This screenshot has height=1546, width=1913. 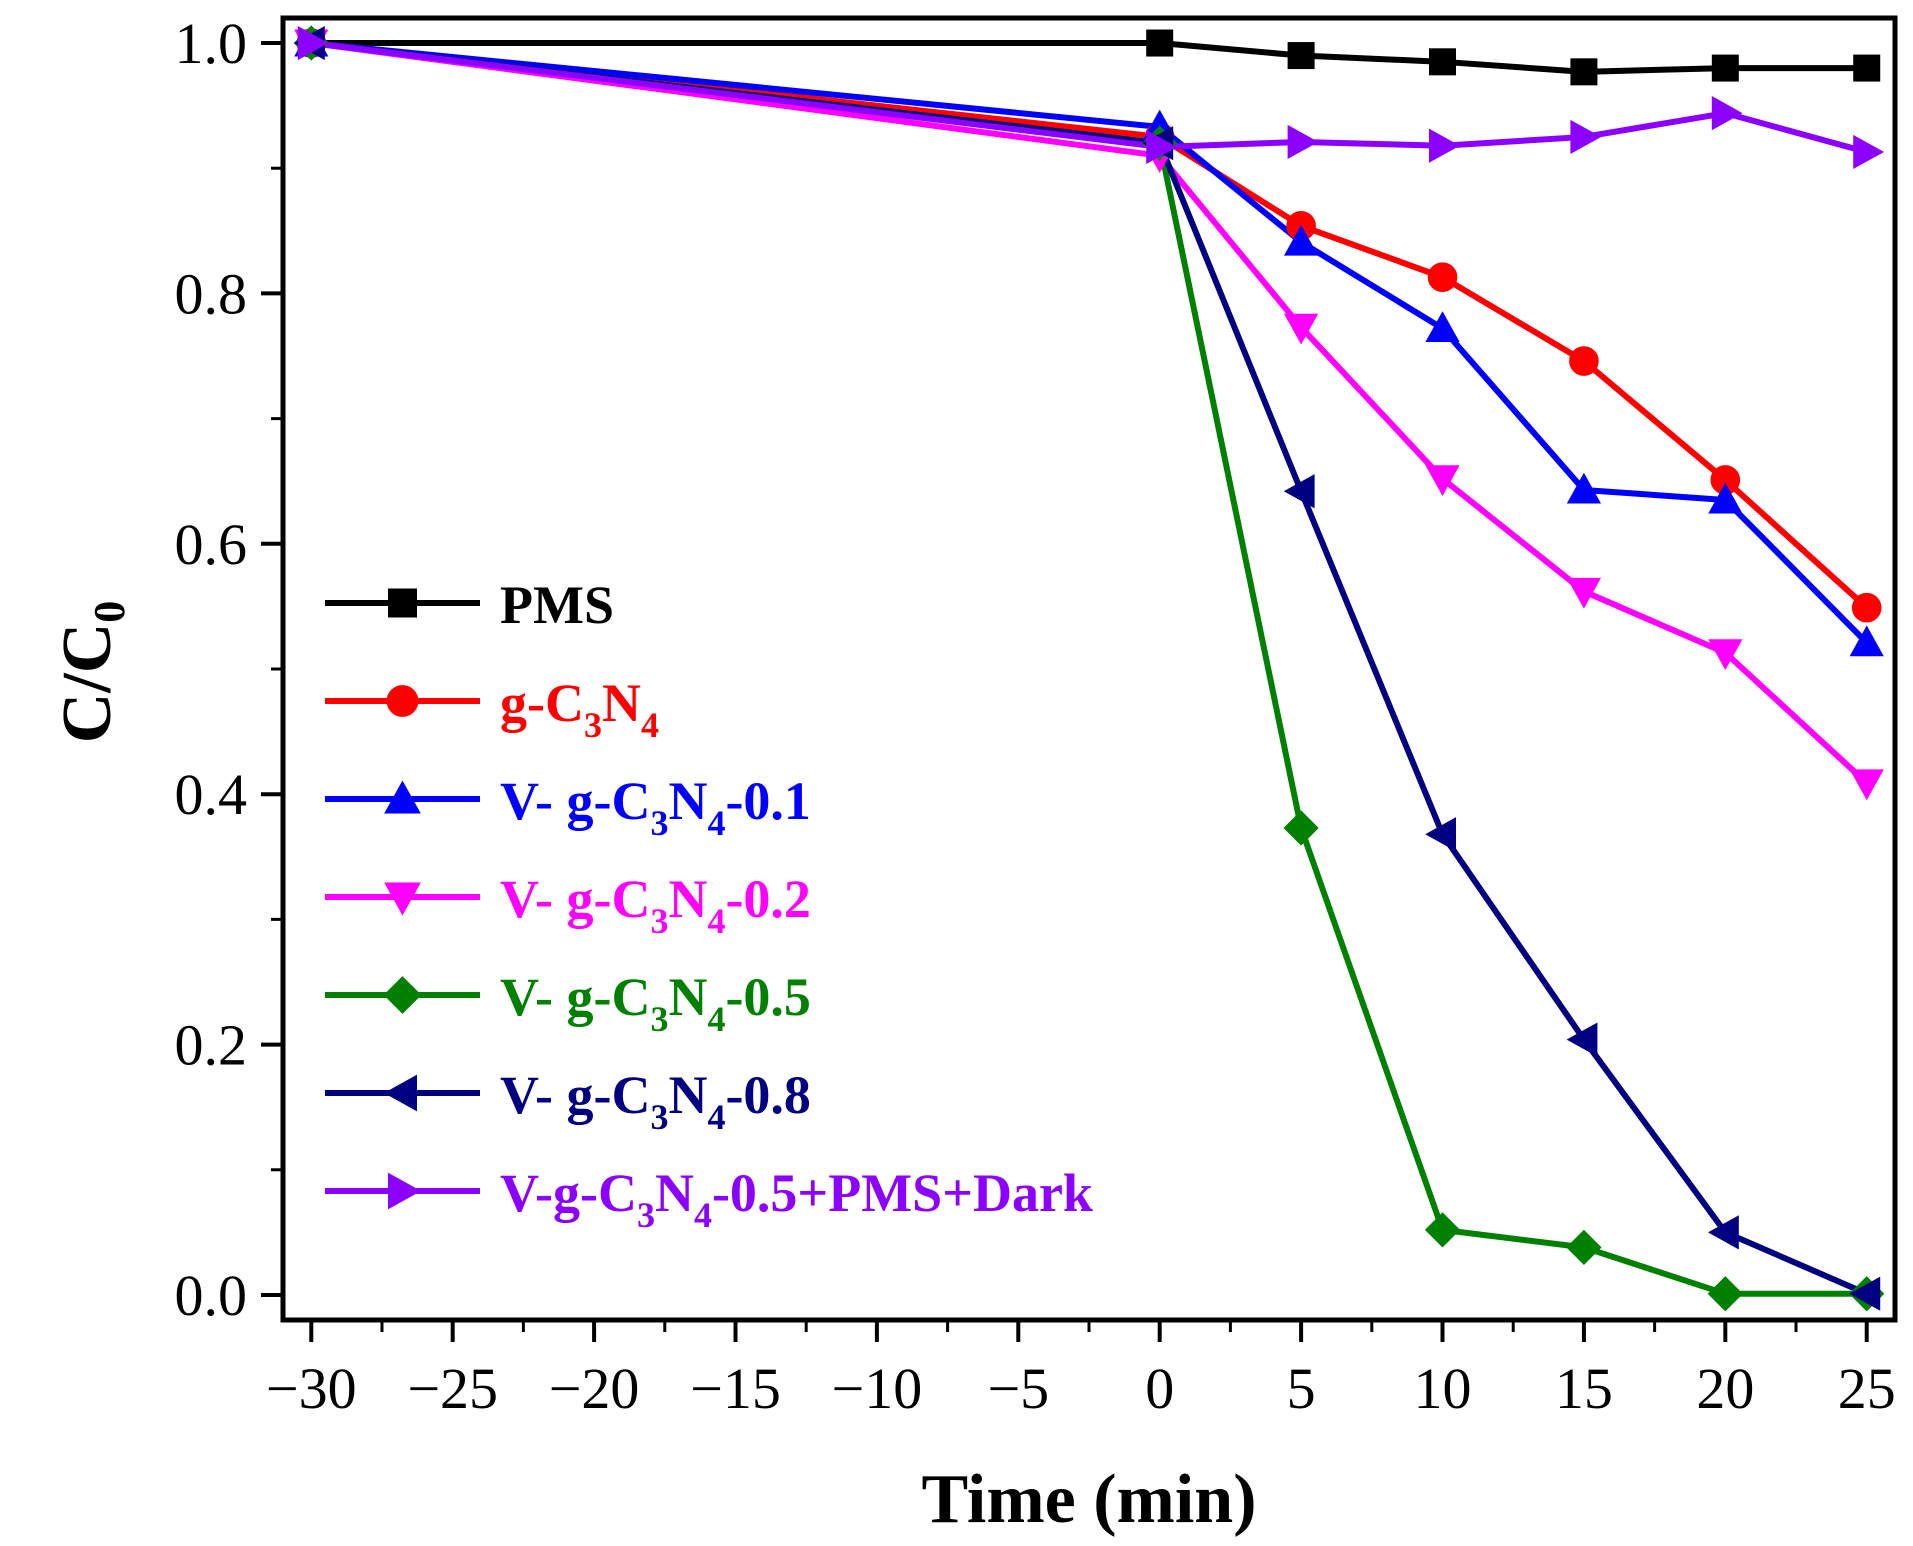 I want to click on x-tick-label: −20, so click(x=594, y=1388).